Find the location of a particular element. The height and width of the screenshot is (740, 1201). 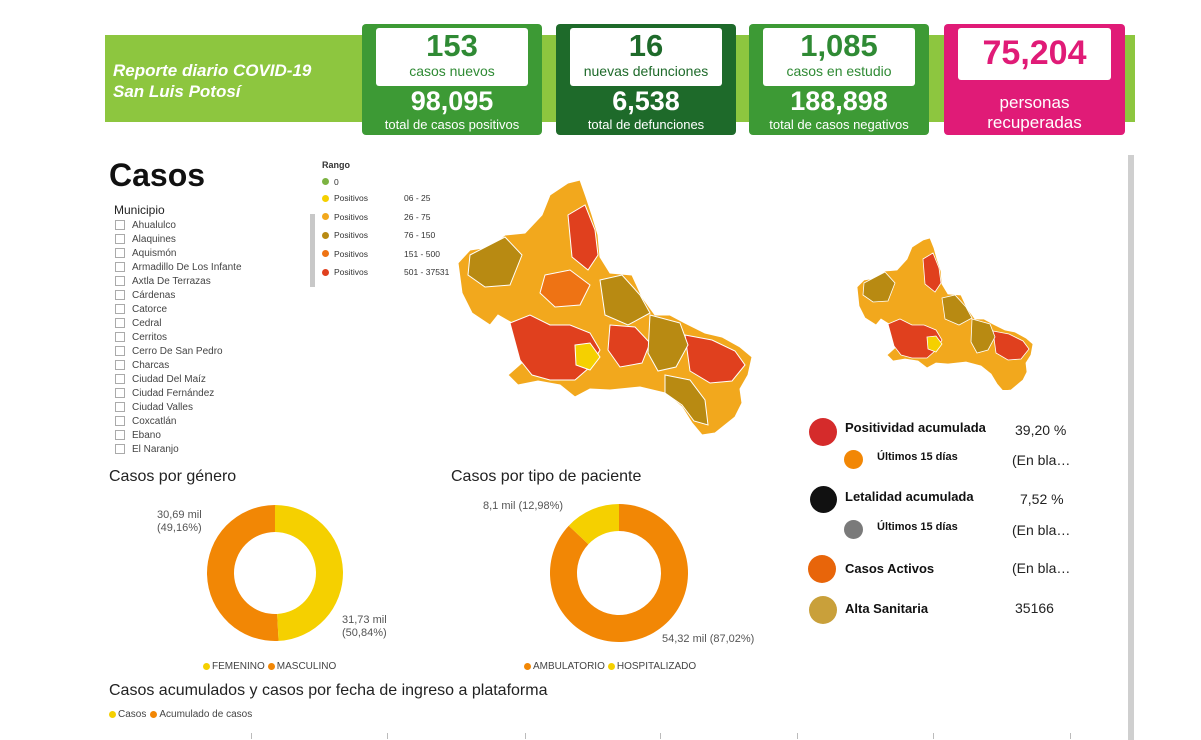

municipio-label: Ciudad Del Maíz is located at coordinates (169, 379).